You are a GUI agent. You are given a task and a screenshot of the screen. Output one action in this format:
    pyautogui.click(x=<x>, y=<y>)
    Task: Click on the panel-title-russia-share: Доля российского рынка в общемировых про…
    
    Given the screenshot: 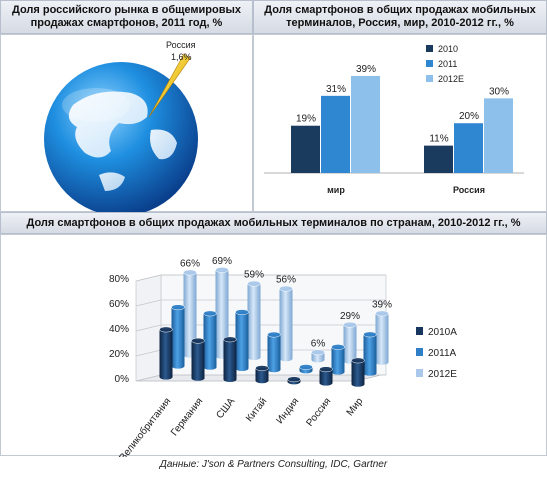 What is the action you would take?
    pyautogui.click(x=126, y=17)
    